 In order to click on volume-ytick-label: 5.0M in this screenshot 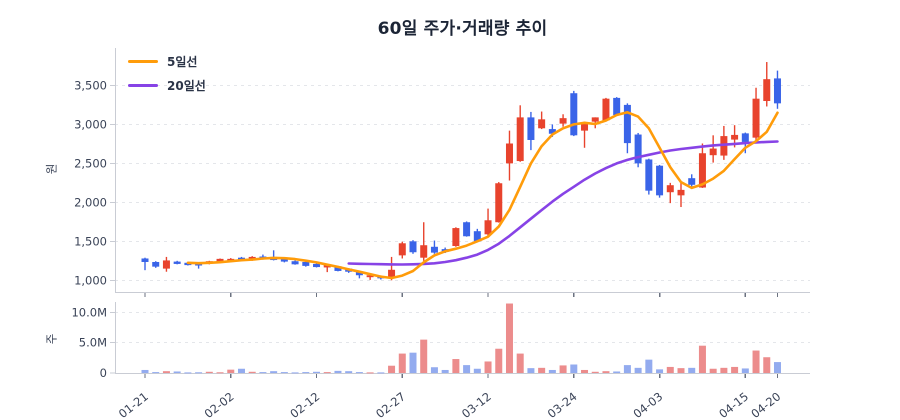, I will do `click(93, 343)`.